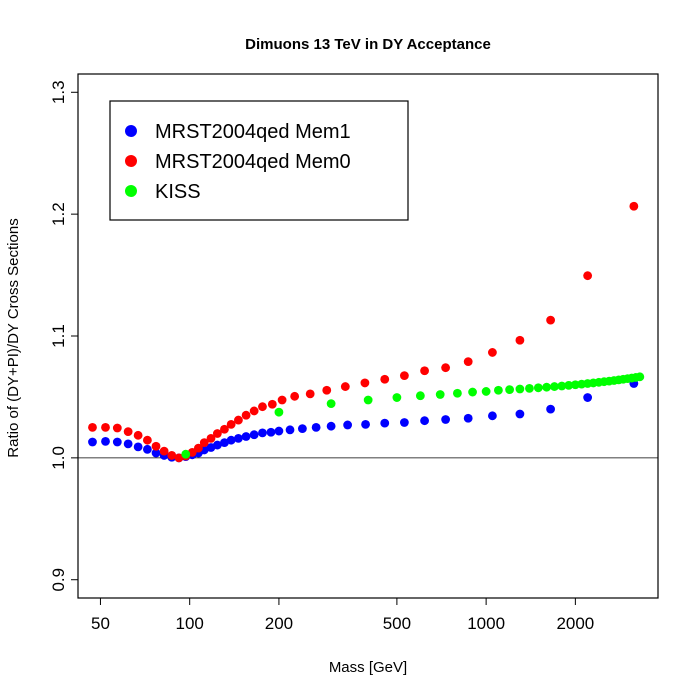 This screenshot has width=700, height=700. What do you see at coordinates (58, 458) in the screenshot?
I see `y-tick-label: 1.0` at bounding box center [58, 458].